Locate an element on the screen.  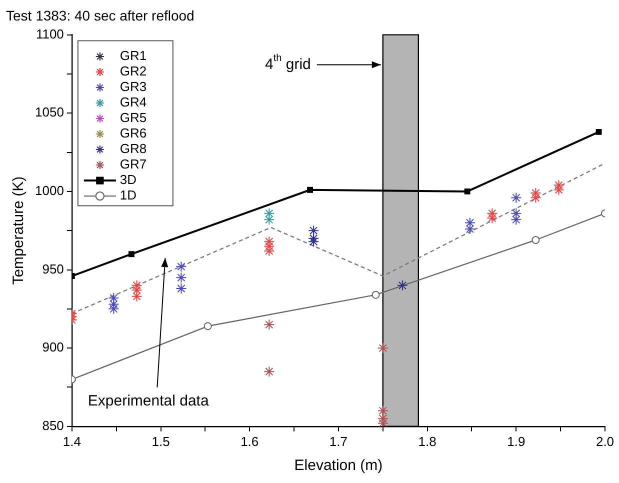
legend-label: GR5 is located at coordinates (133, 118).